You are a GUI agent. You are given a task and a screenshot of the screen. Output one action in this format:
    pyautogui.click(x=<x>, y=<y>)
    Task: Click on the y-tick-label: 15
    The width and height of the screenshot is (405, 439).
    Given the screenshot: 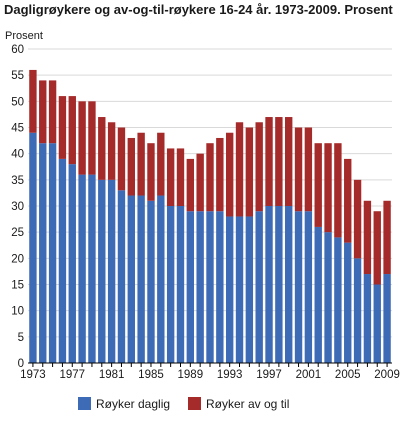 What is the action you would take?
    pyautogui.click(x=17, y=286)
    